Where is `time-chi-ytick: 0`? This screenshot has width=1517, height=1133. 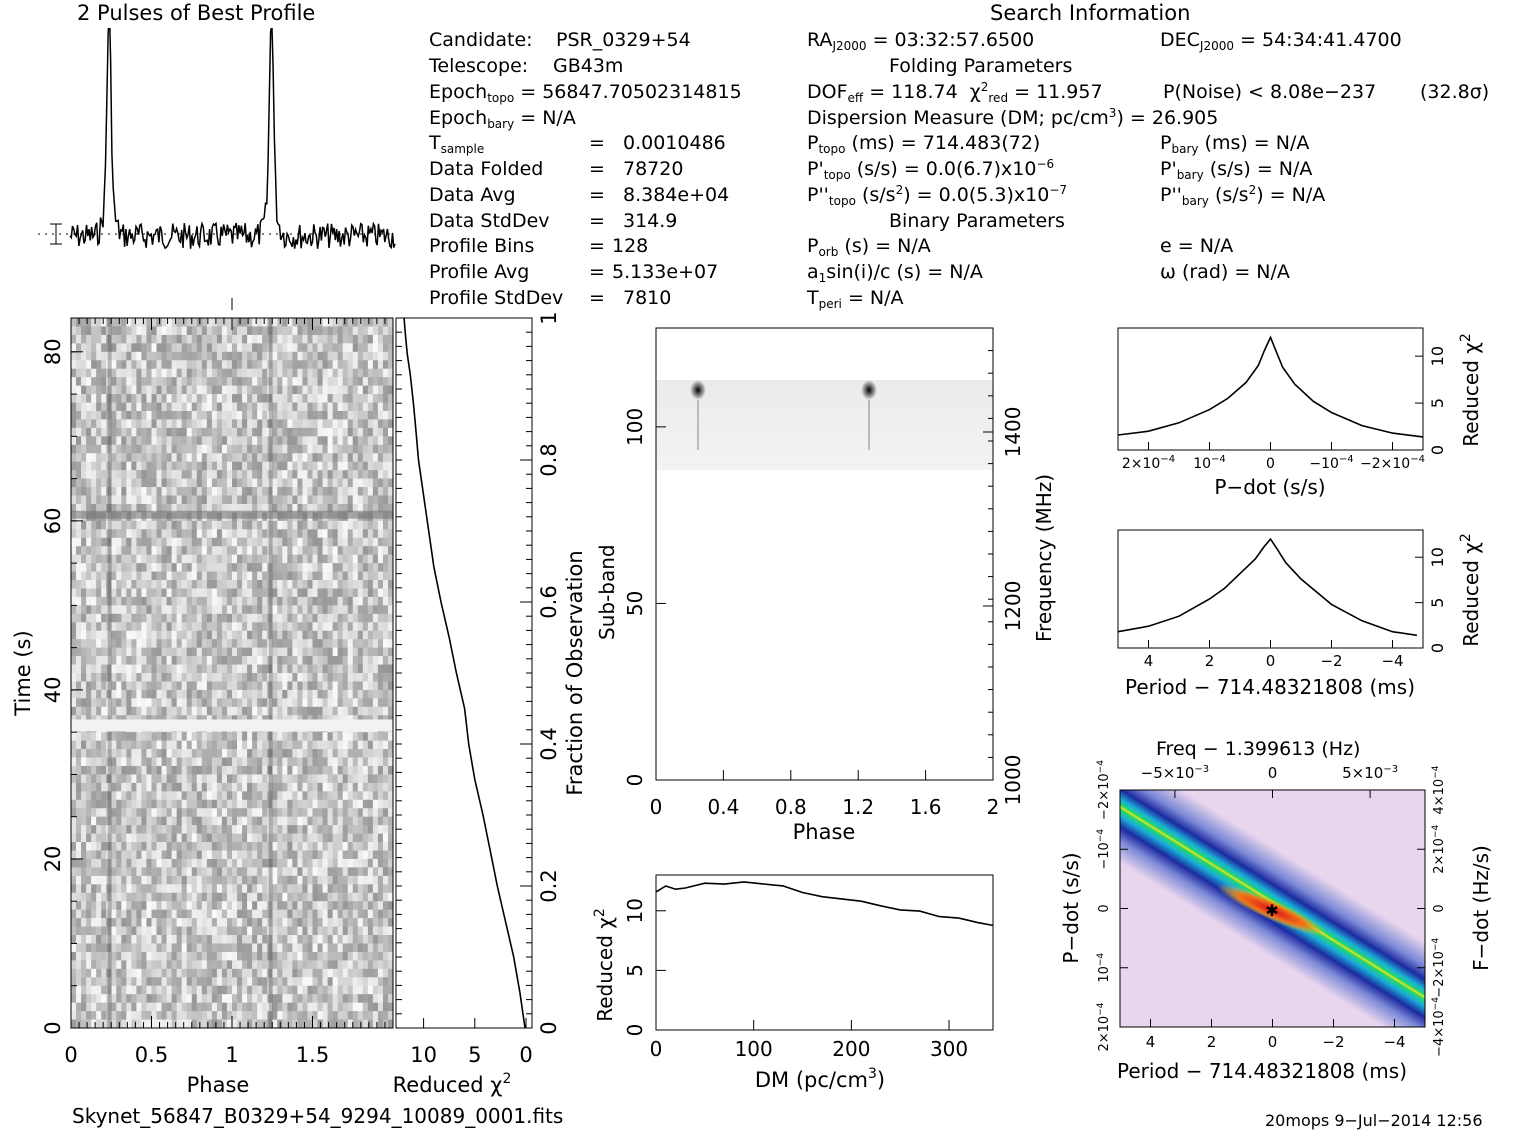 time-chi-ytick: 0 is located at coordinates (549, 1027).